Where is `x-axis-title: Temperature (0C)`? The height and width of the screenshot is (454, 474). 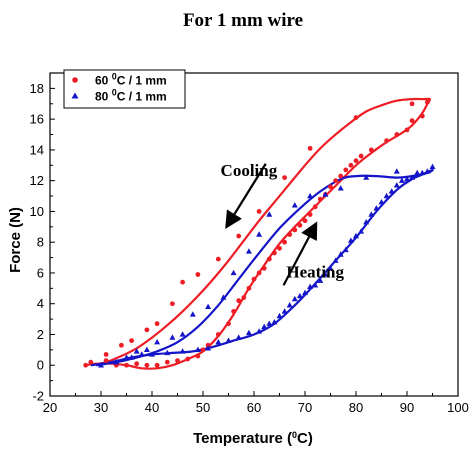 x-axis-title: Temperature (0C) is located at coordinates (253, 438).